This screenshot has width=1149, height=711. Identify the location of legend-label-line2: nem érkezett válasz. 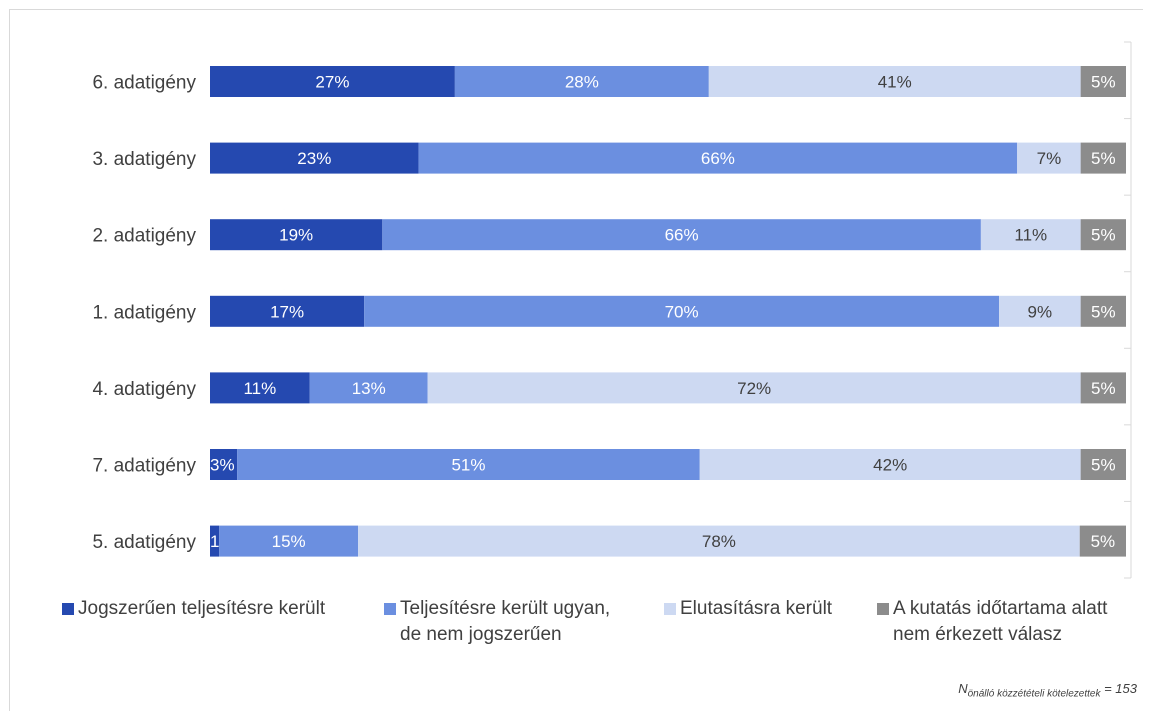
(977, 634).